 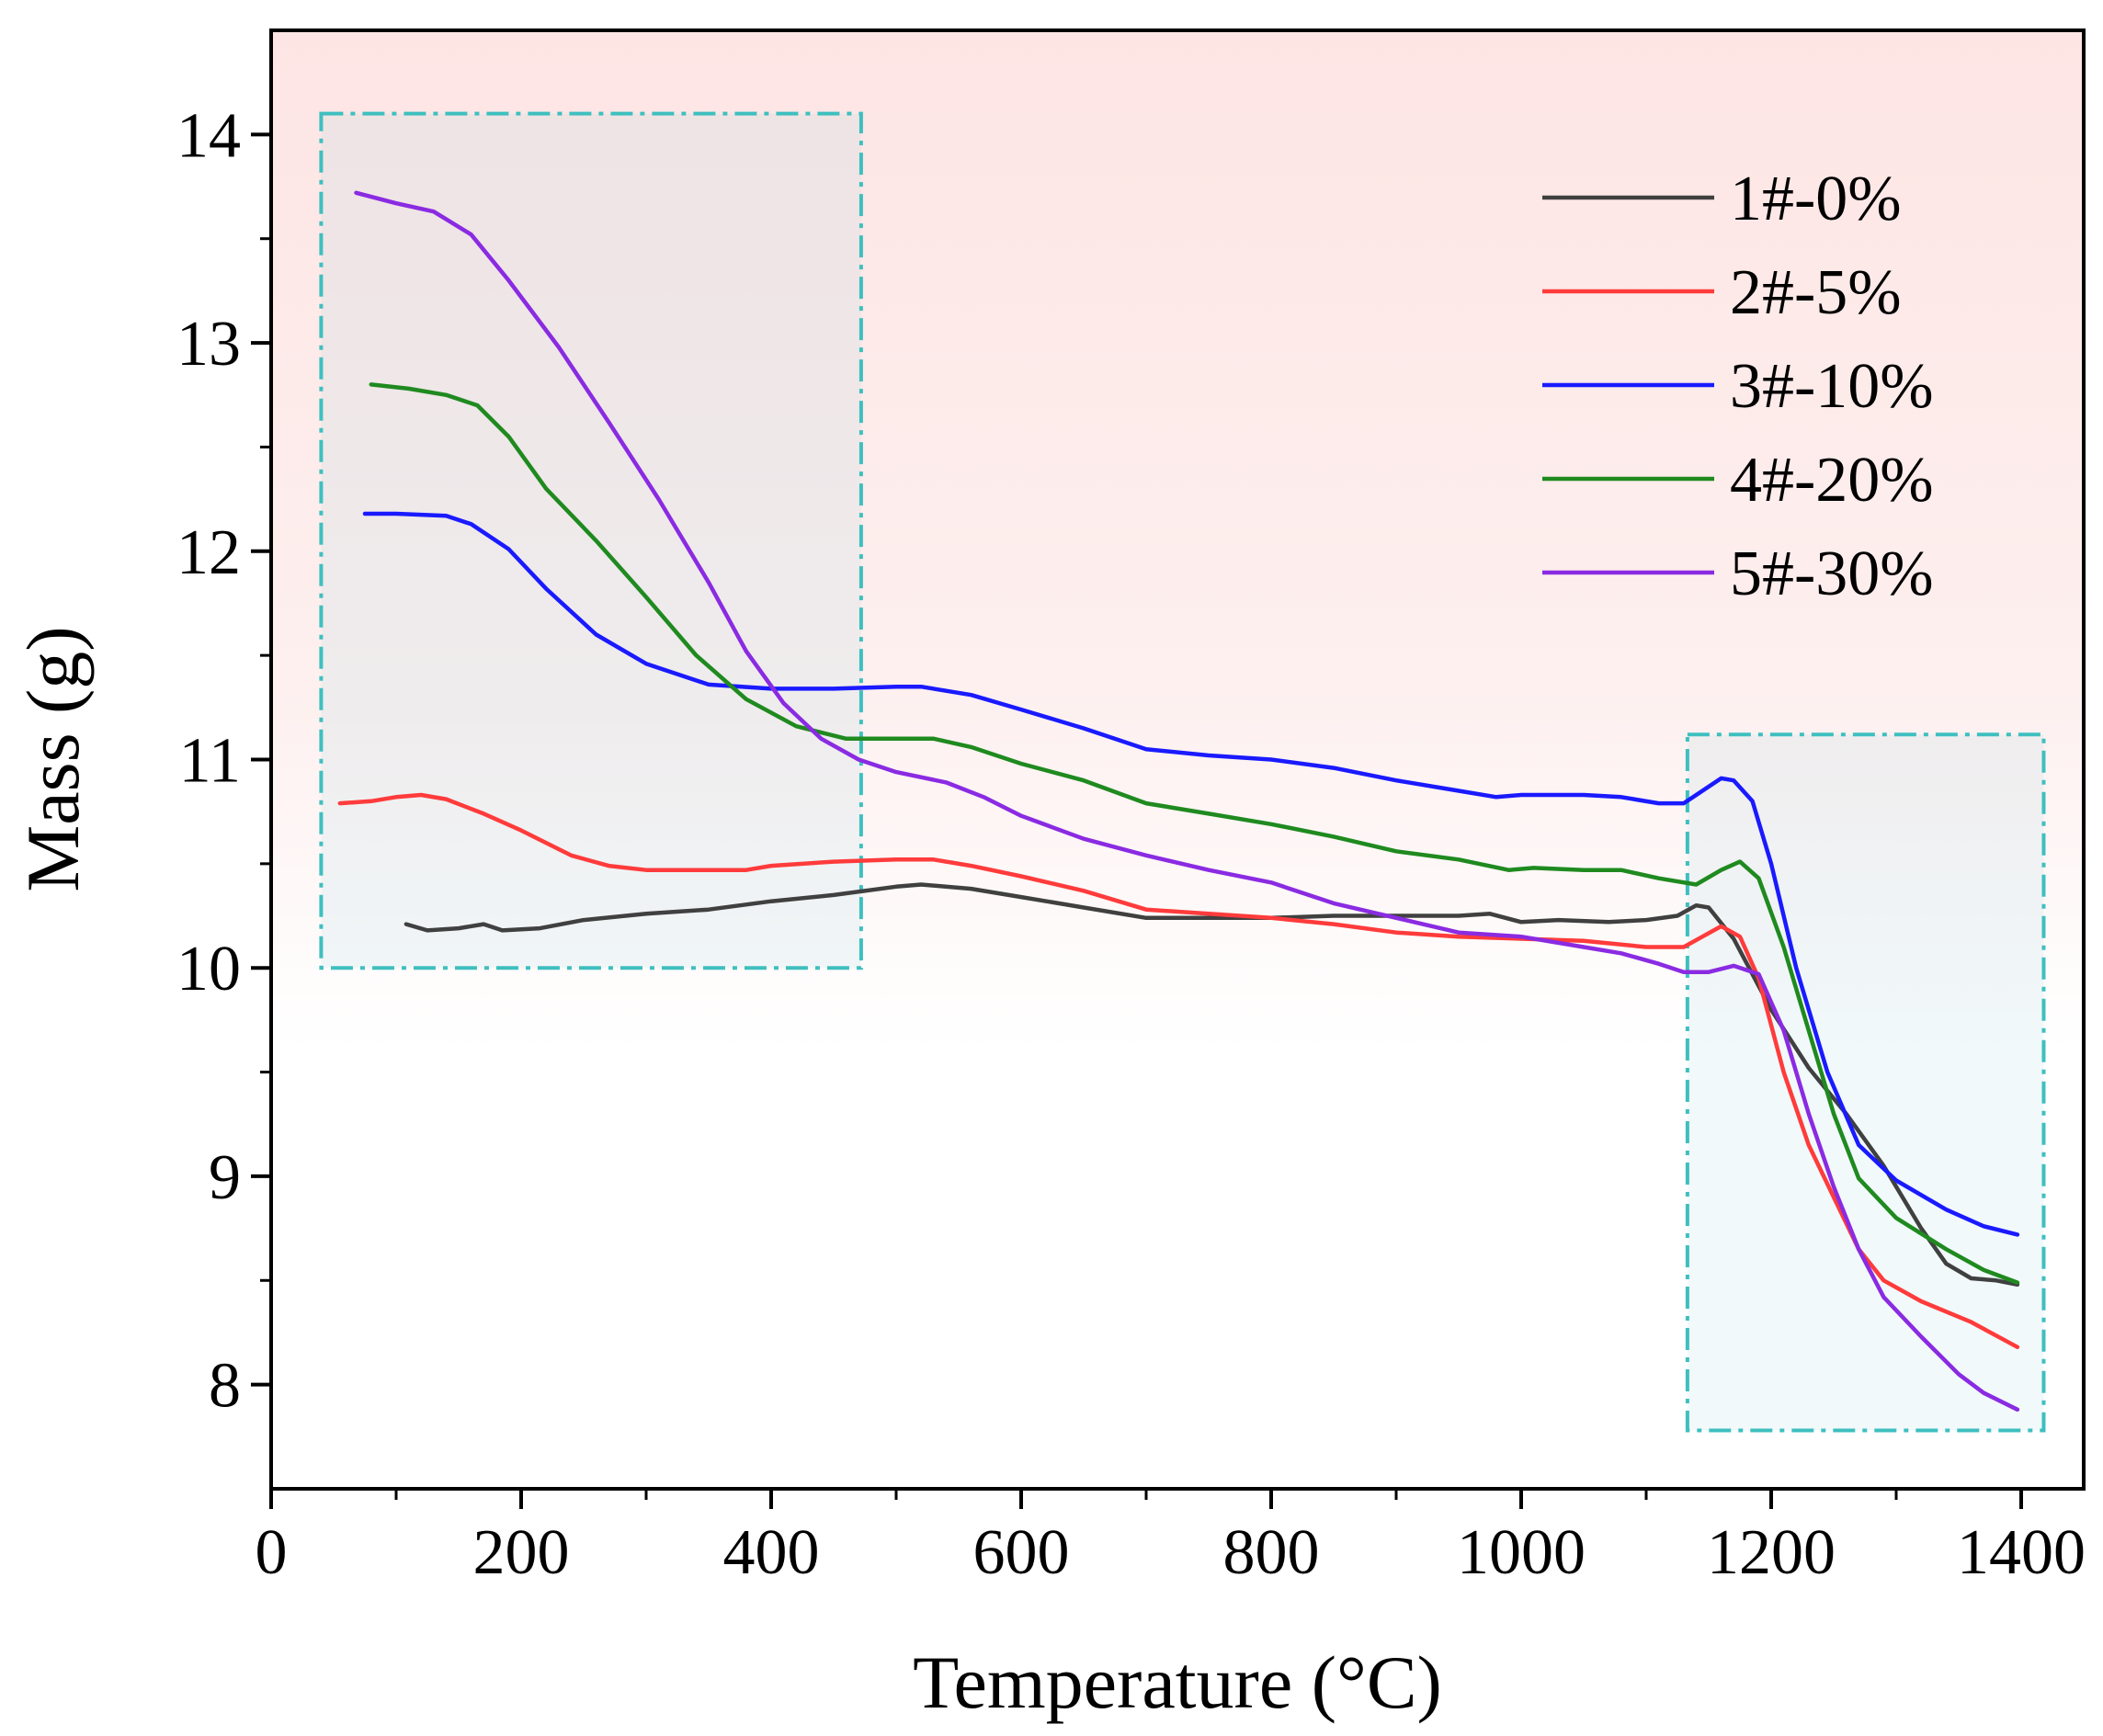 I want to click on x-tick-label: 200, so click(x=521, y=1552).